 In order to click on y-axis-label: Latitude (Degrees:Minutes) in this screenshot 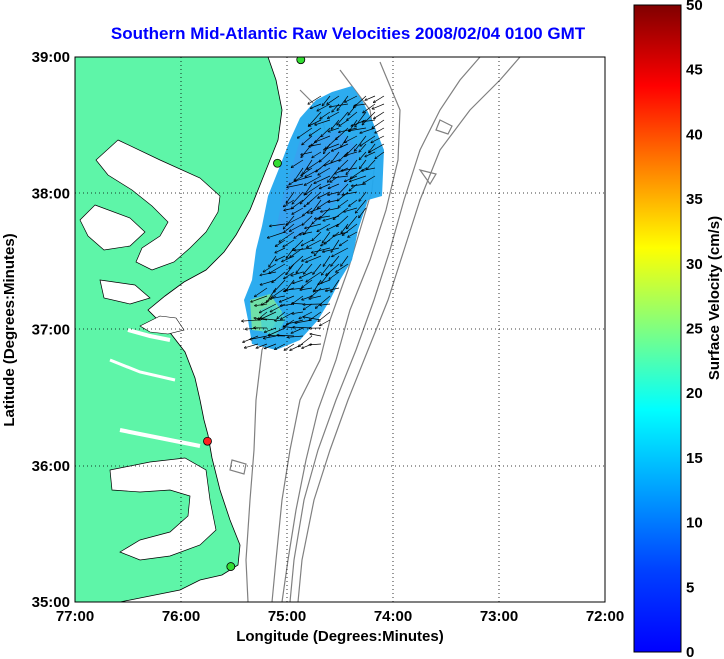, I will do `click(9, 329)`.